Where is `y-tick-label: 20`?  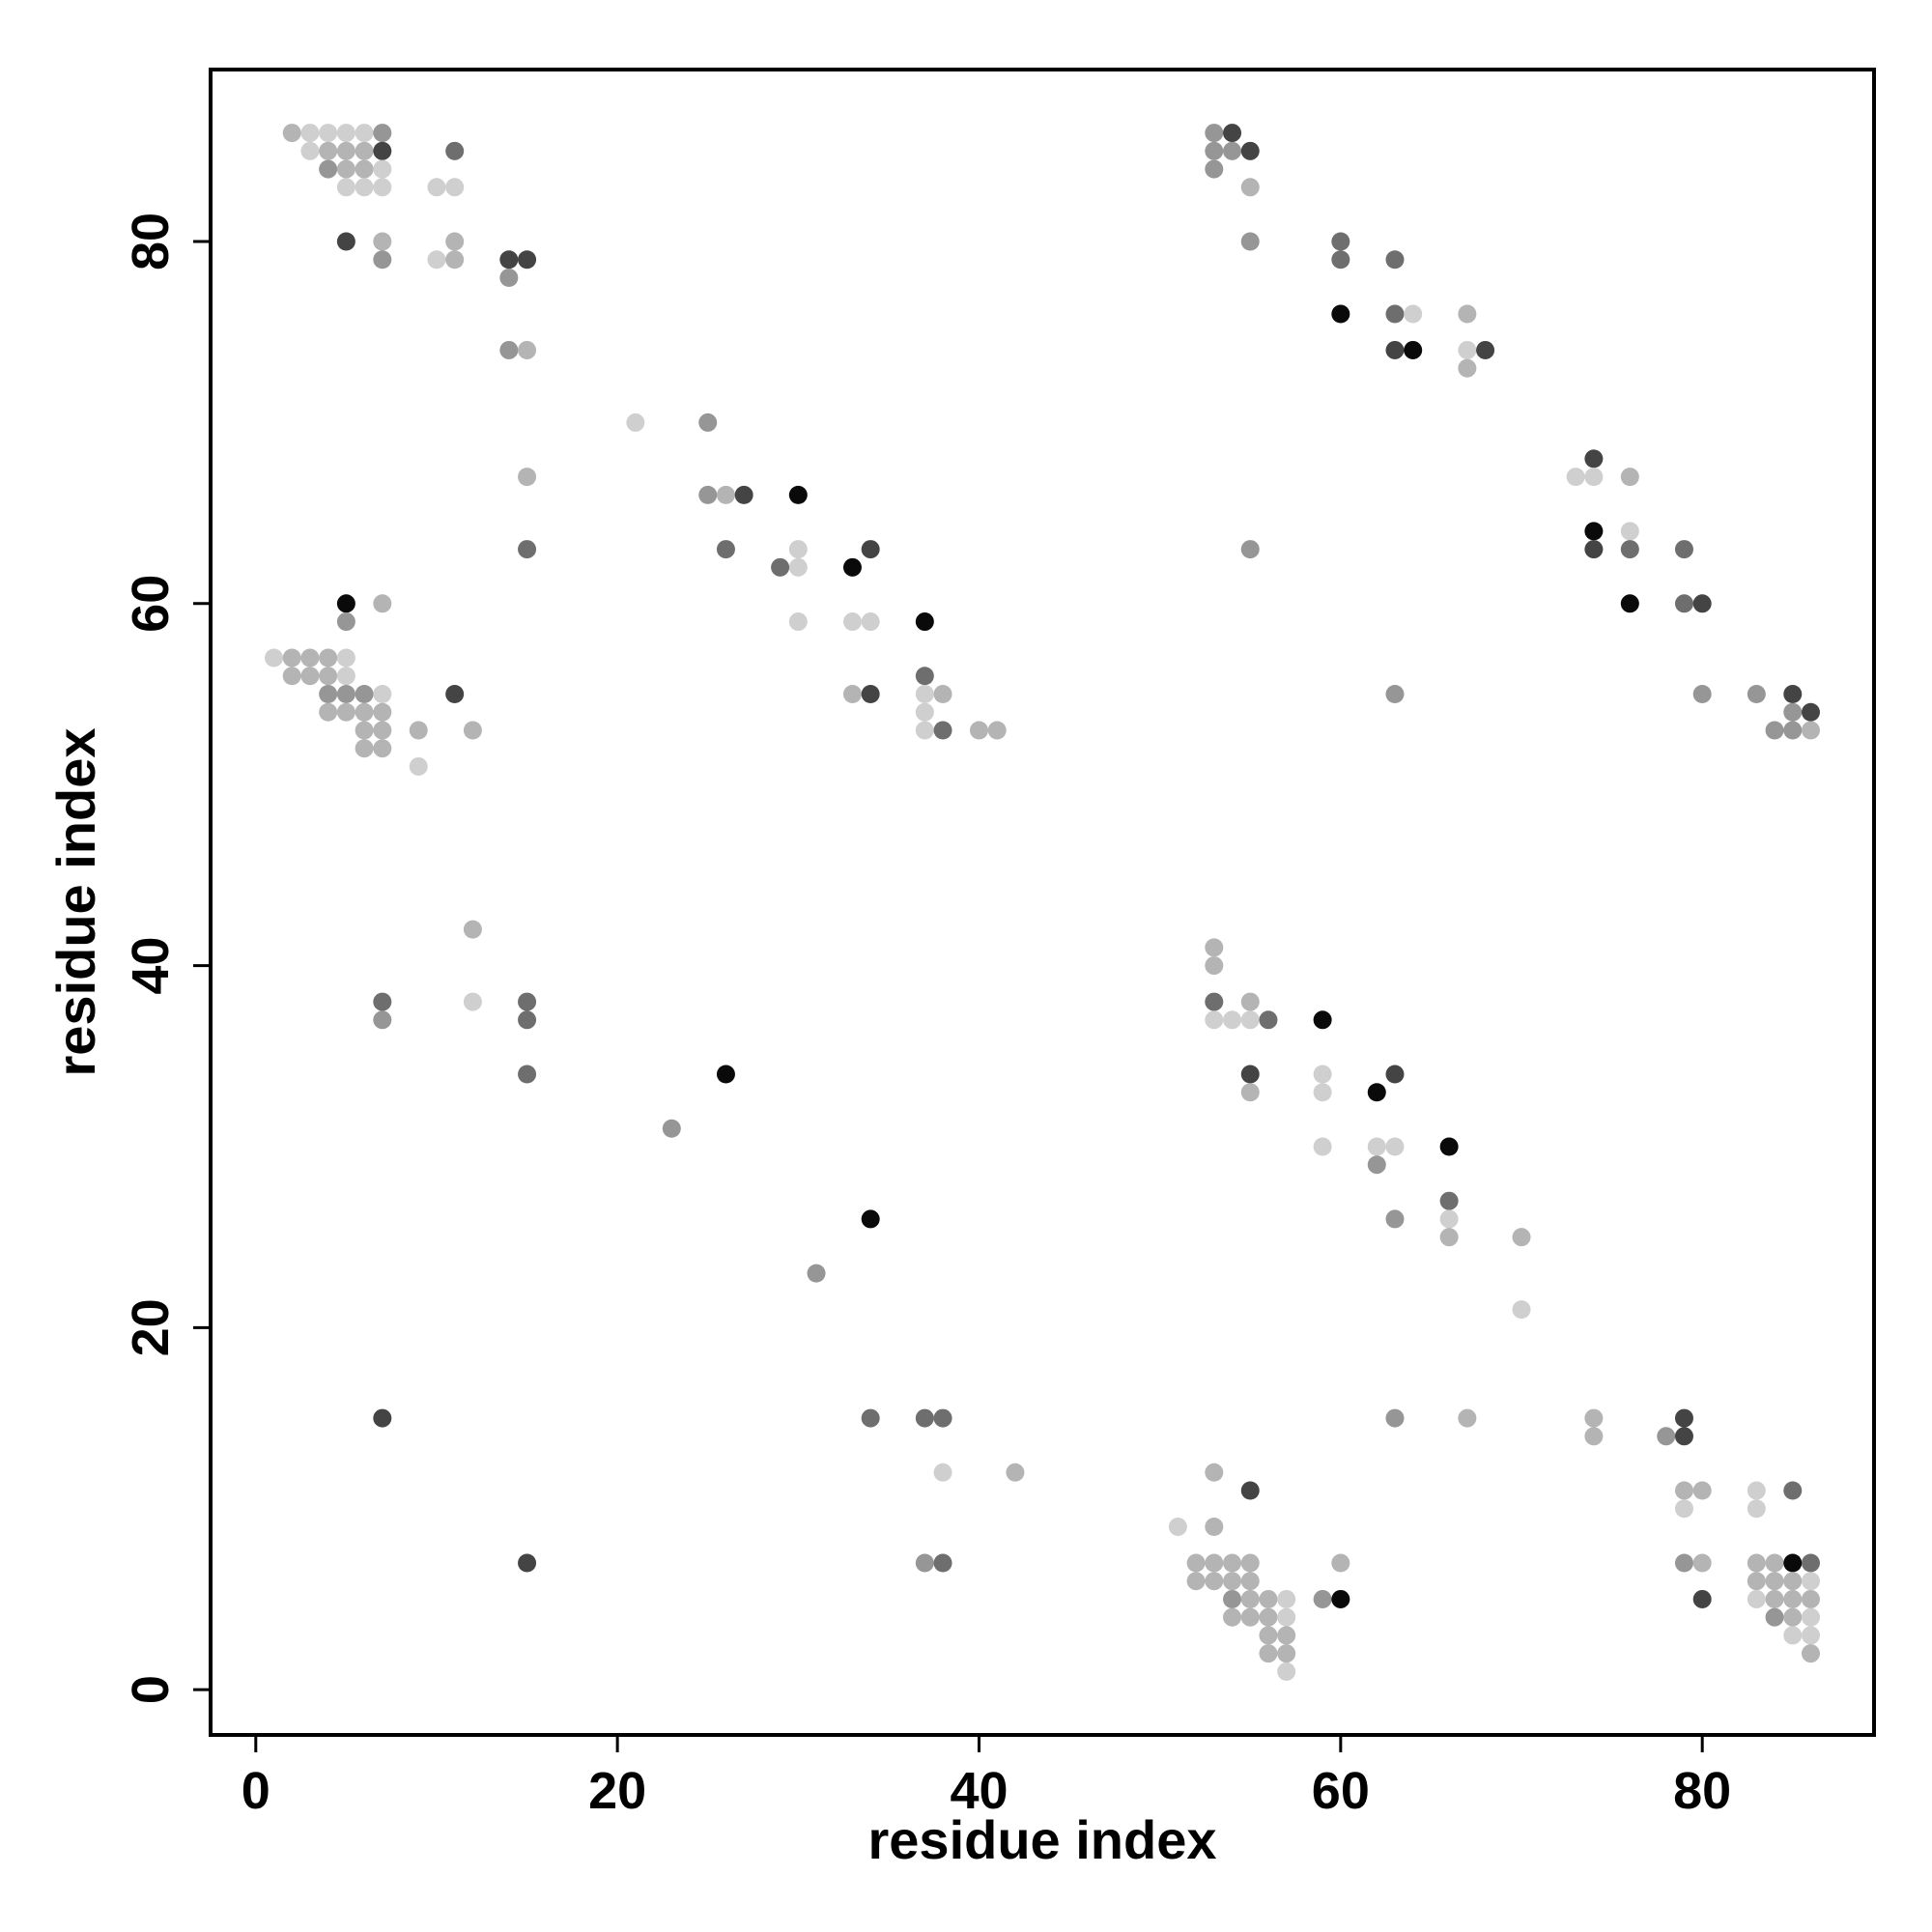 y-tick-label: 20 is located at coordinates (151, 1327).